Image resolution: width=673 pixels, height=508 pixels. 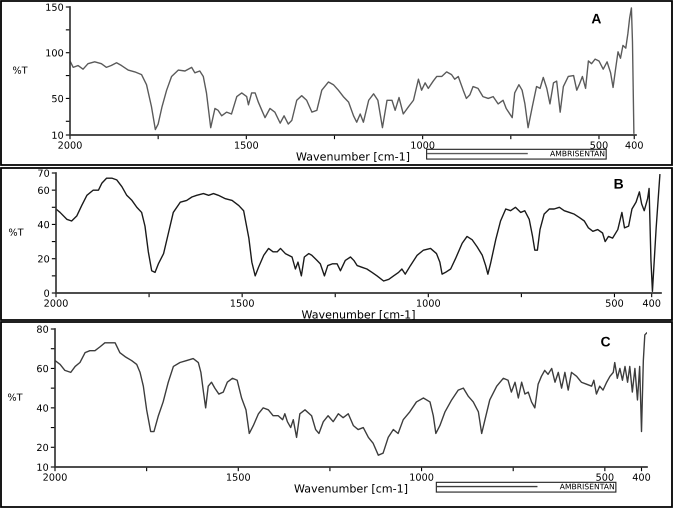 I want to click on y-tick-label: 100, so click(x=55, y=53).